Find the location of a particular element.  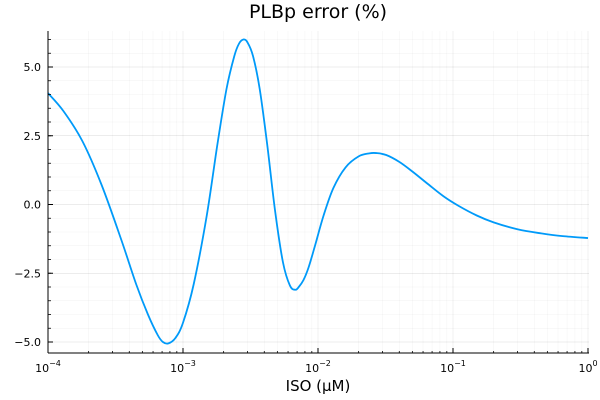

x-axis-ticks: 10⁻⁴ 10⁻³ 10⁻² 10⁻¹ 10⁰ is located at coordinates (316, 361).